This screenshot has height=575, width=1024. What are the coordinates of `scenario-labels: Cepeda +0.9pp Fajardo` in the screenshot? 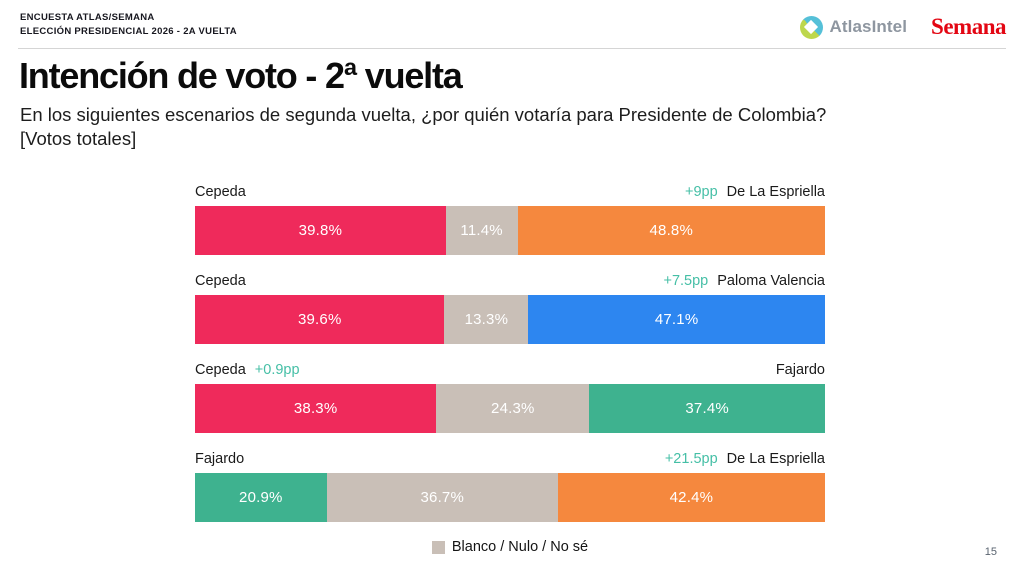 It's located at (510, 370).